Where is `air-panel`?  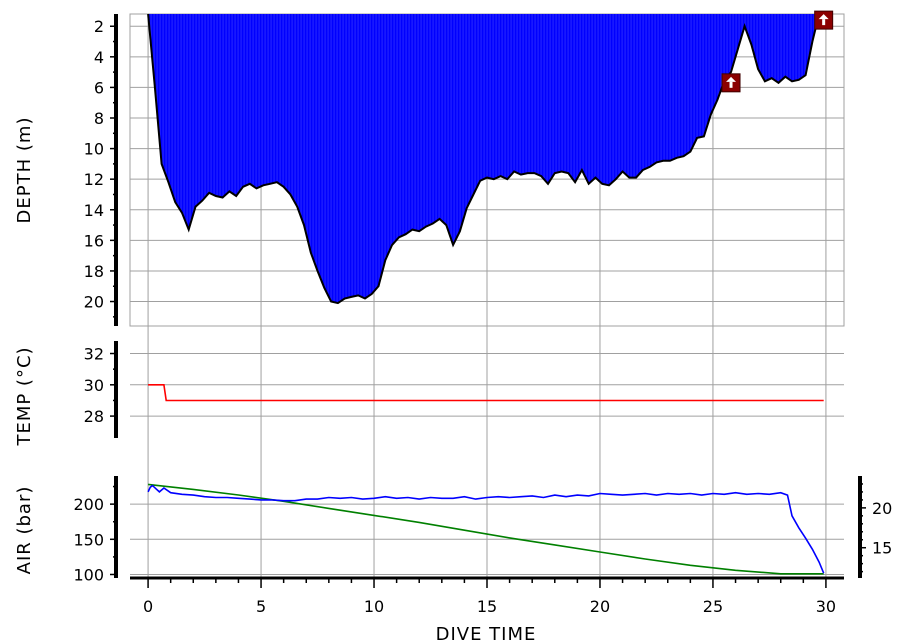
air-panel is located at coordinates (486, 529).